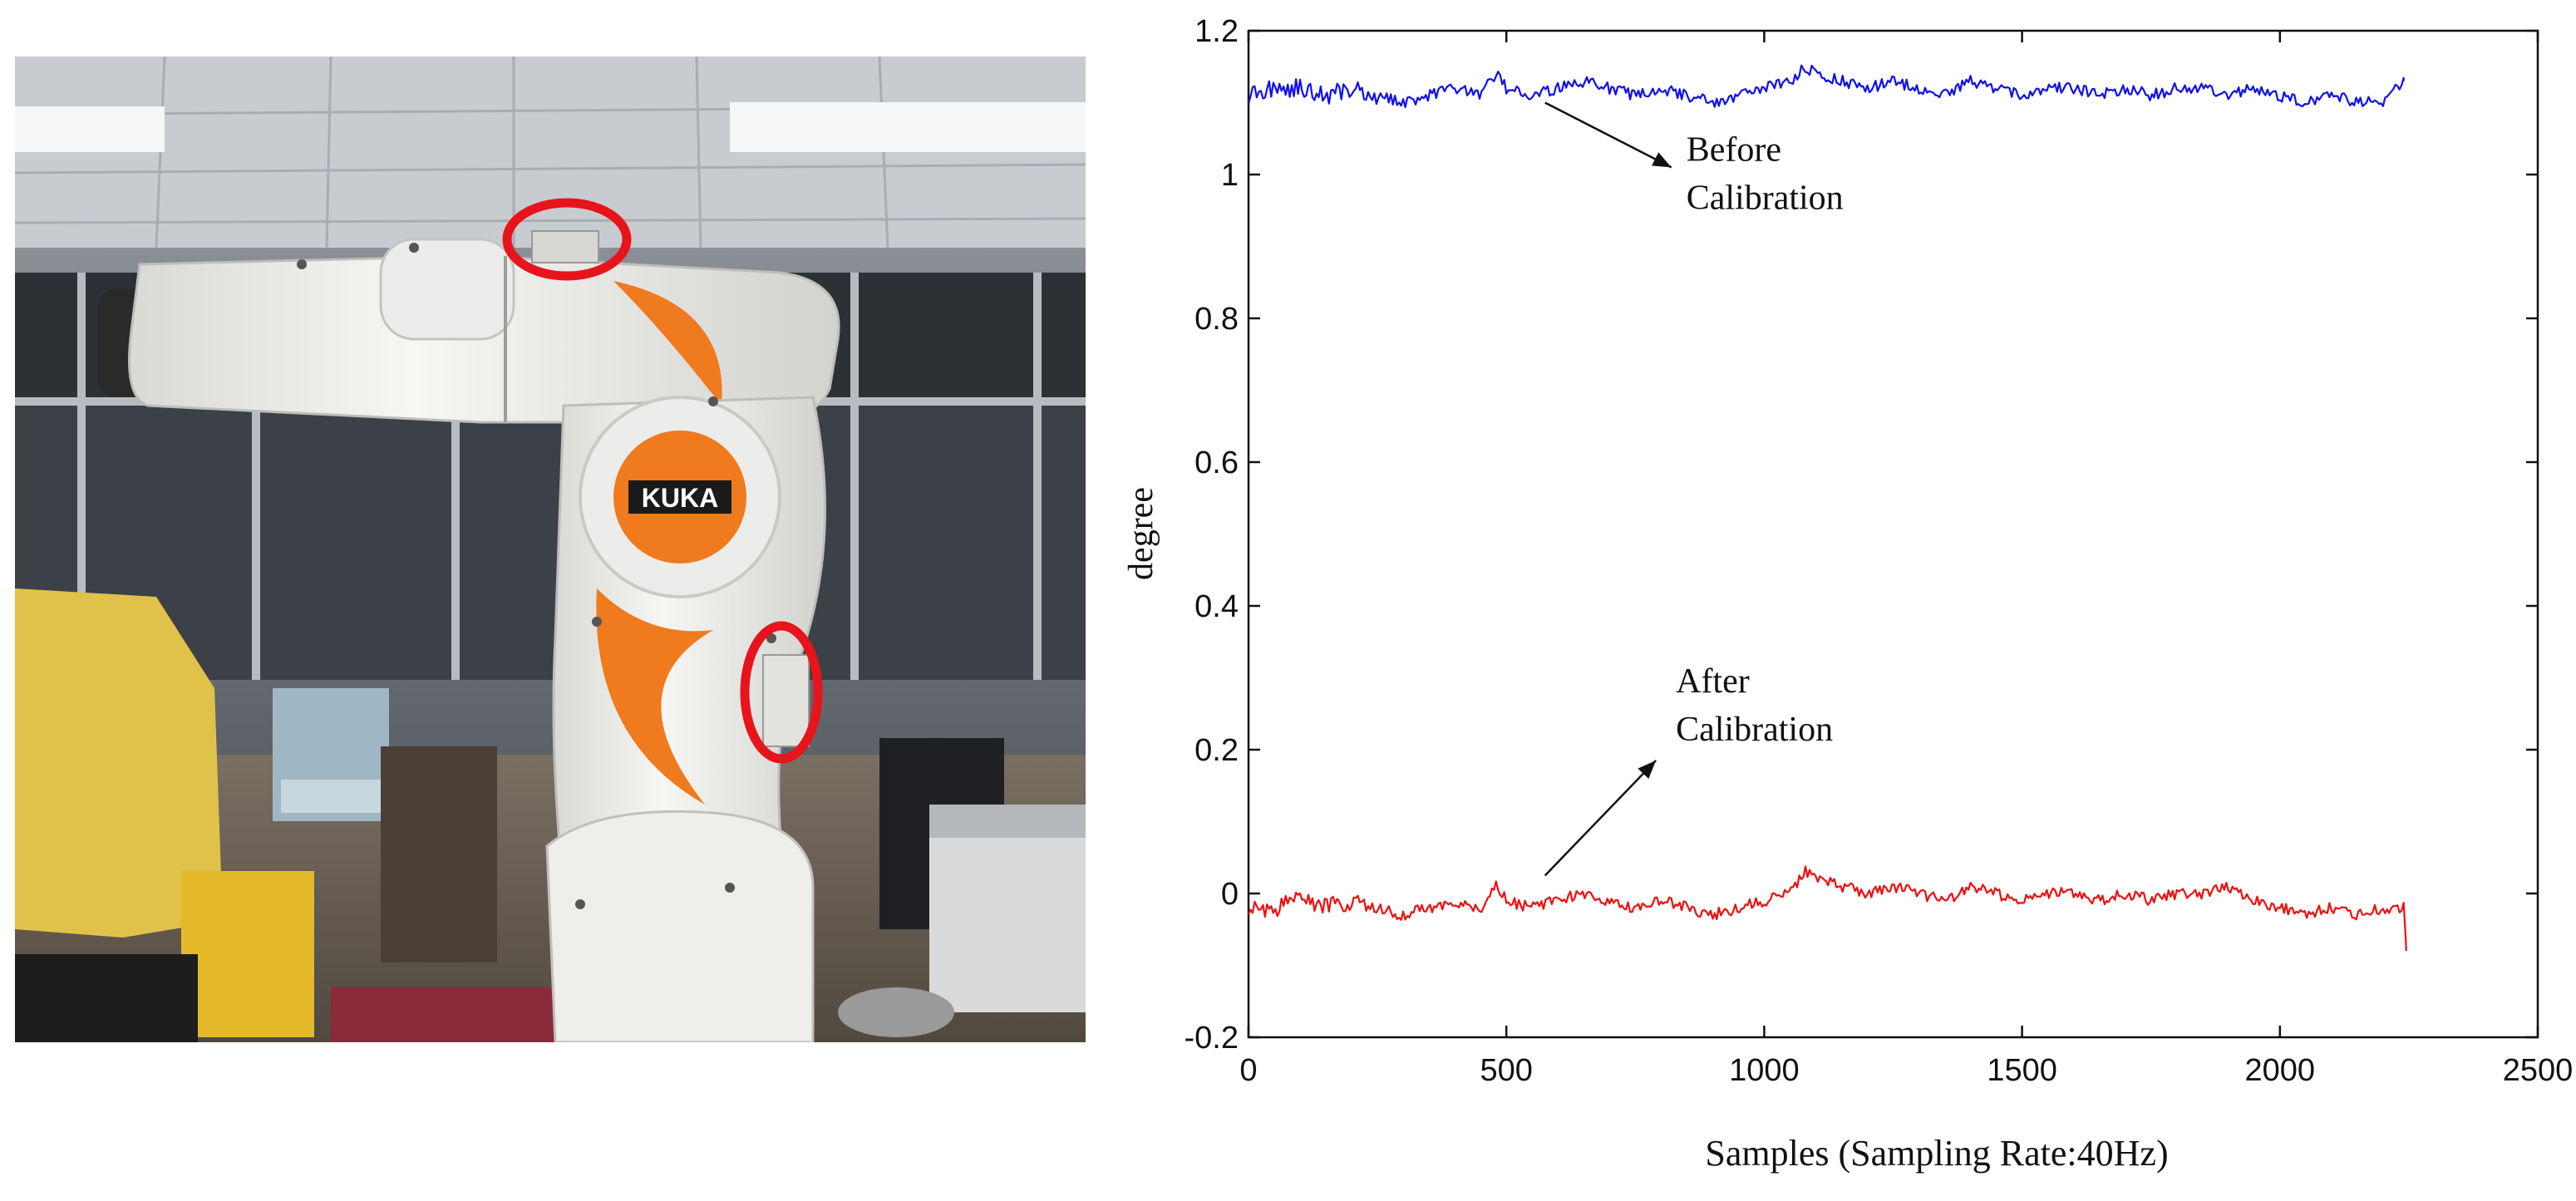 Image resolution: width=2576 pixels, height=1201 pixels. Describe the element at coordinates (1608, 135) in the screenshot. I see `before-calibration-arrow` at that location.